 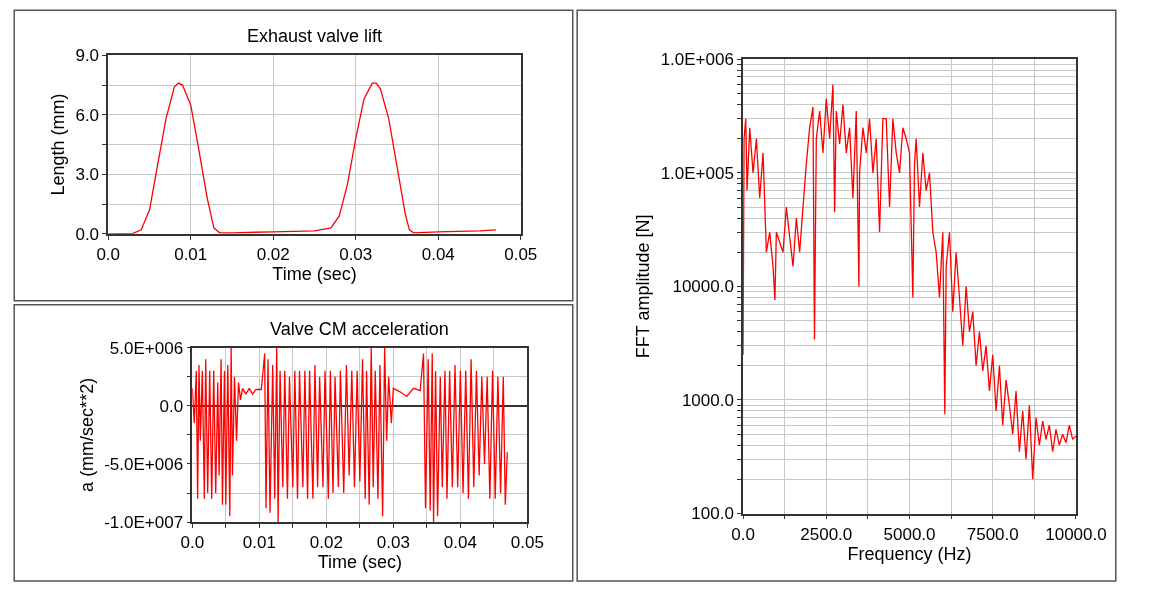 What do you see at coordinates (643, 286) in the screenshot?
I see `y-axis-title: FFT amplitude [N]` at bounding box center [643, 286].